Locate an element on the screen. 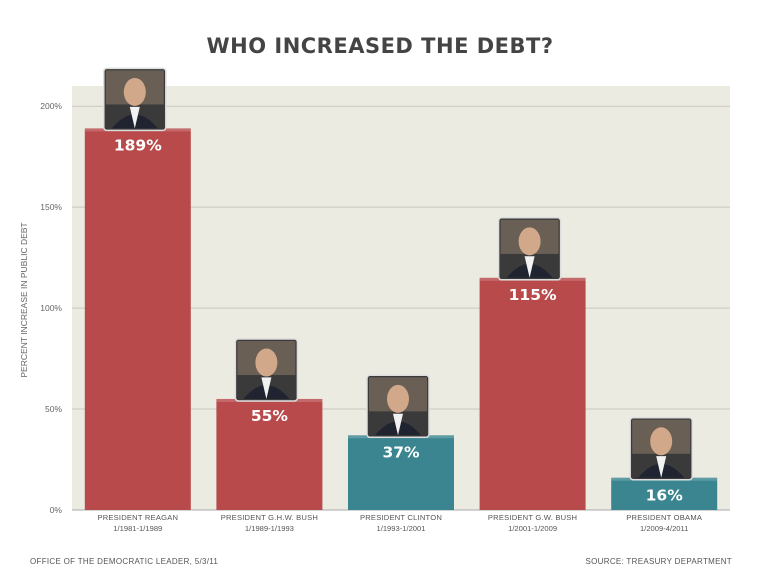 The image size is (760, 569). y-axis-ticks: 0% 50% 100% 150% 200% is located at coordinates (51, 308).